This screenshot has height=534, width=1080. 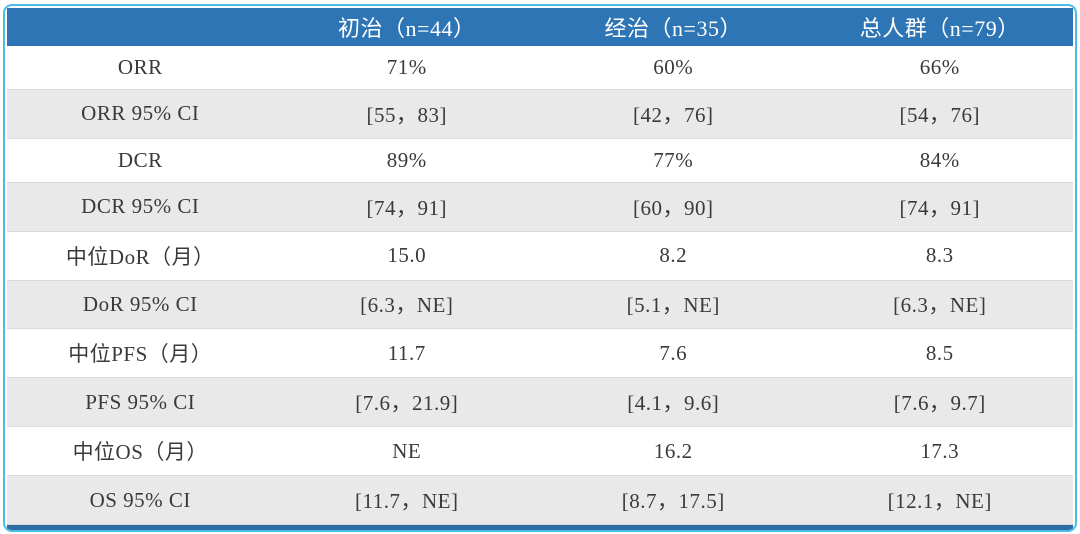 What do you see at coordinates (140, 452) in the screenshot?
I see `row-label: 中位OS（月）` at bounding box center [140, 452].